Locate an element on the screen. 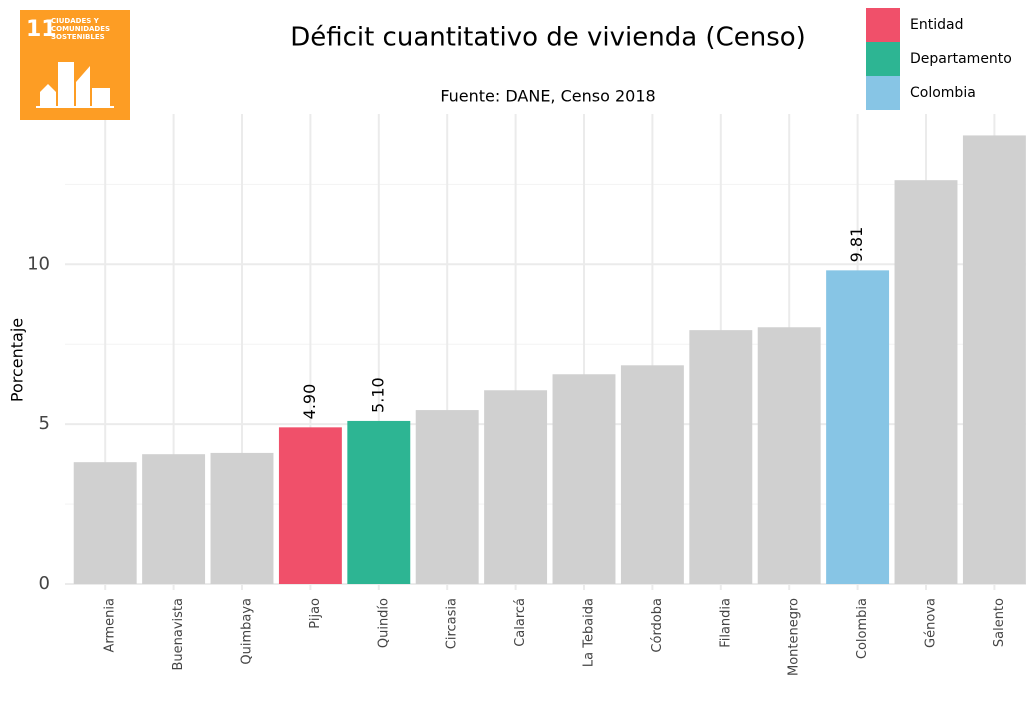  x-tick-label: Salento is located at coordinates (999, 622).